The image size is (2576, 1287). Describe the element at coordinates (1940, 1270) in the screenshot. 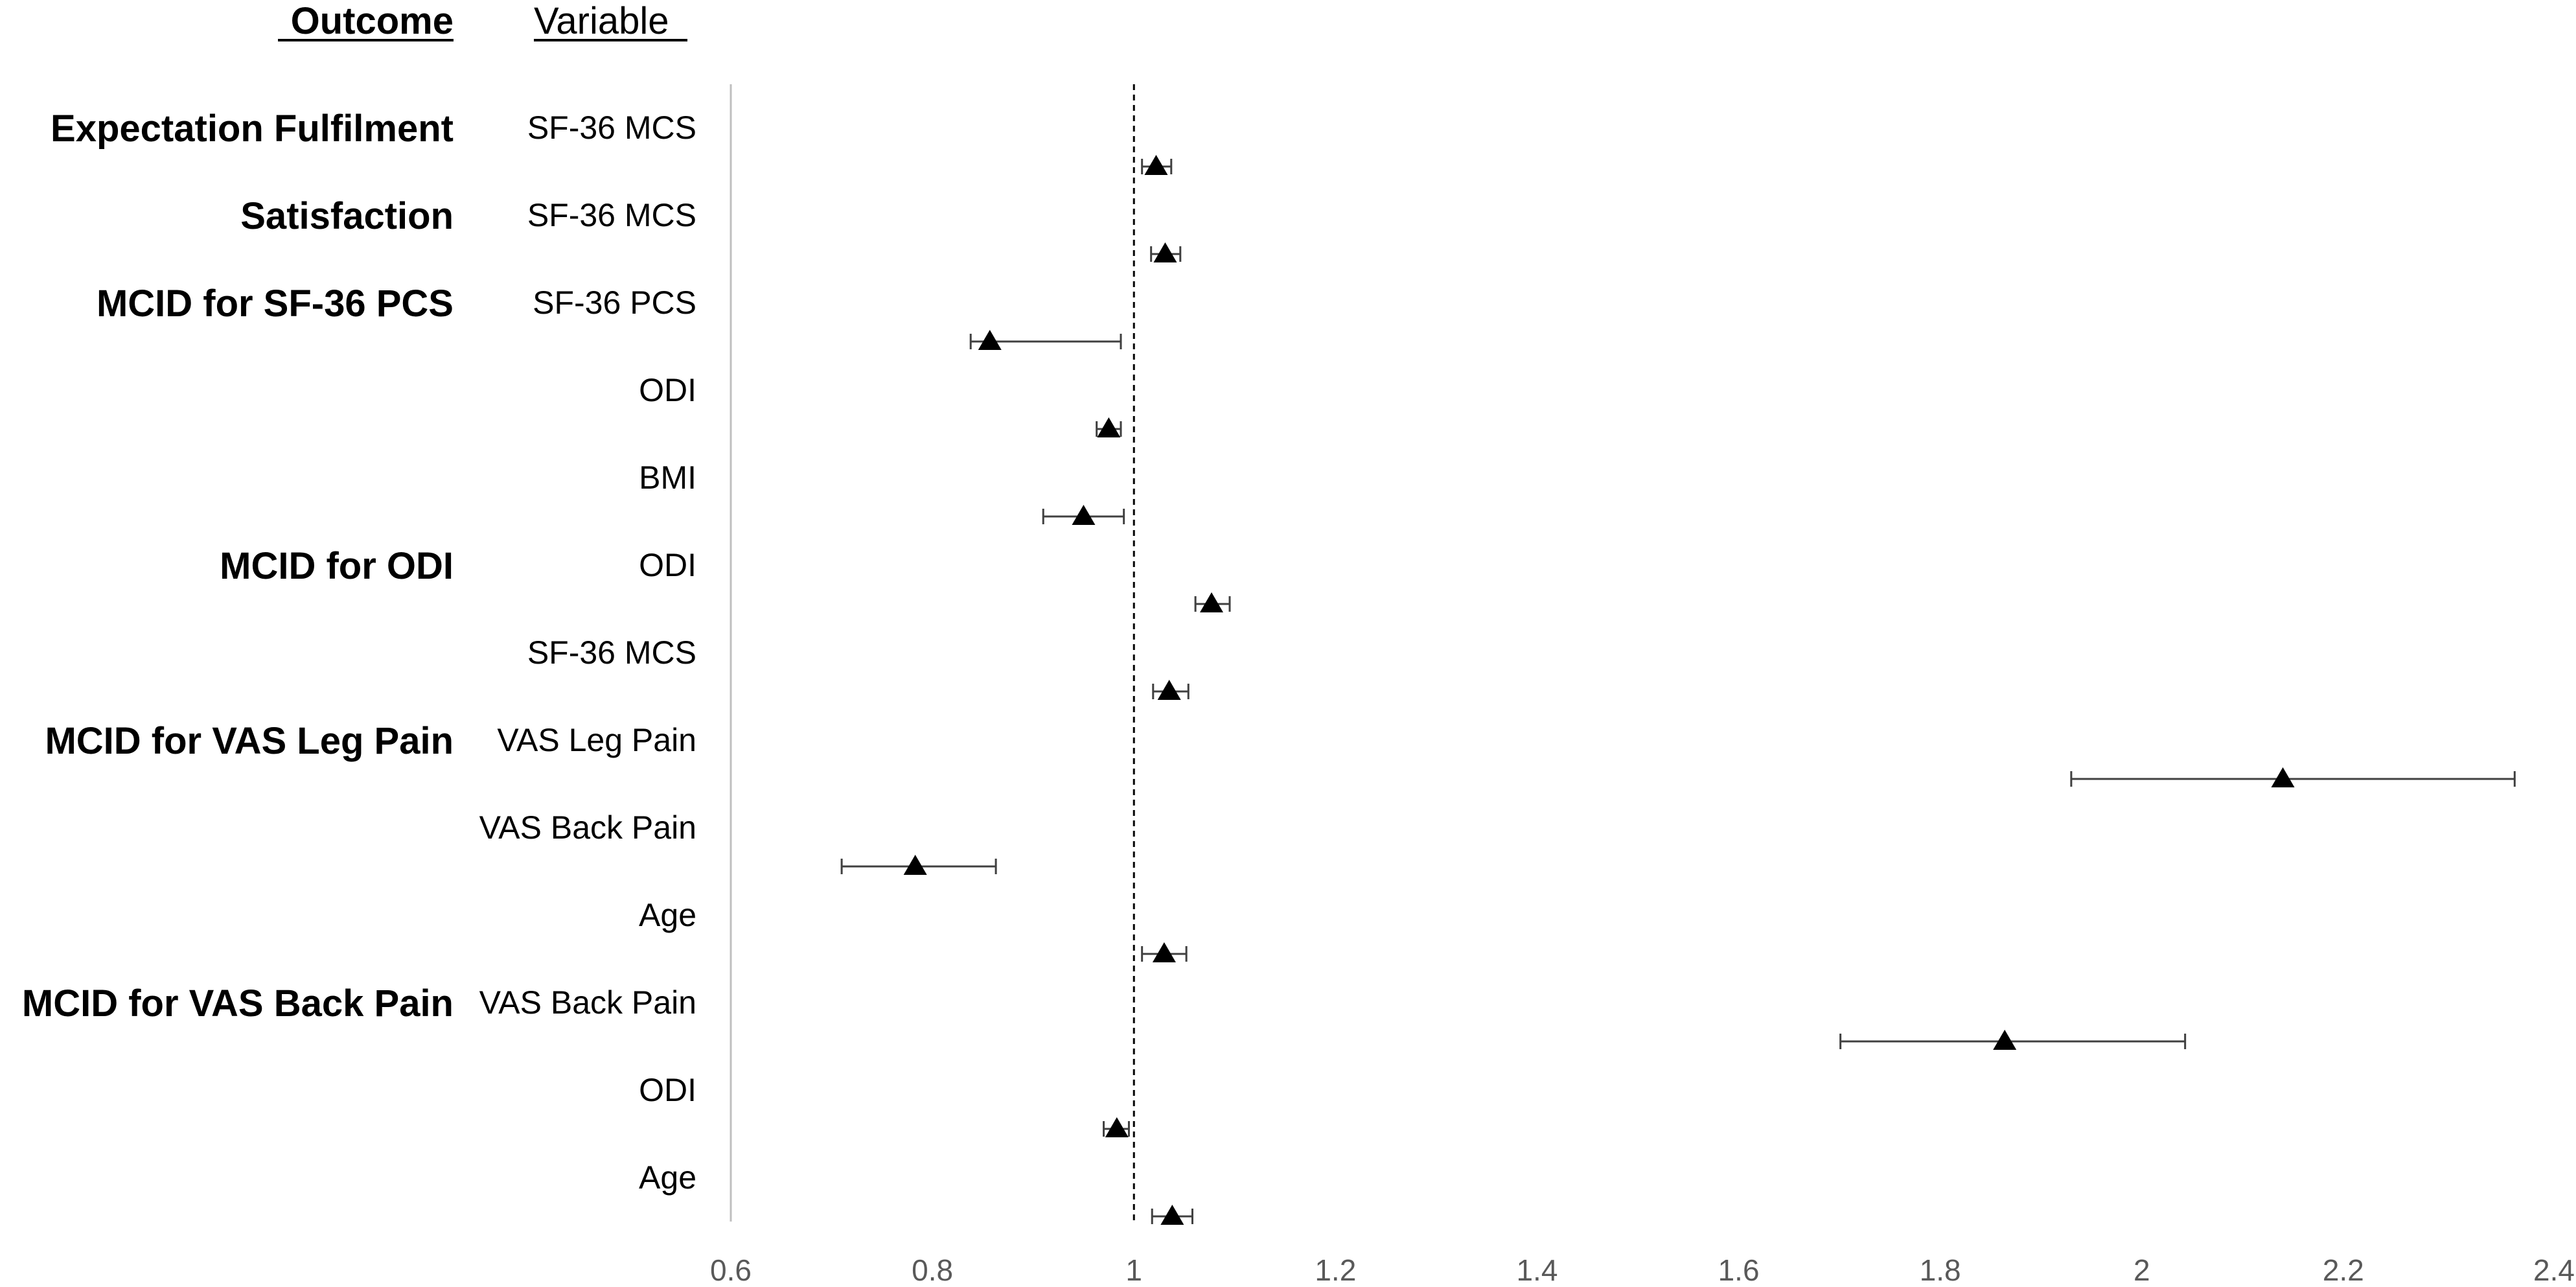

I see `x-tick-label: 1.8` at that location.